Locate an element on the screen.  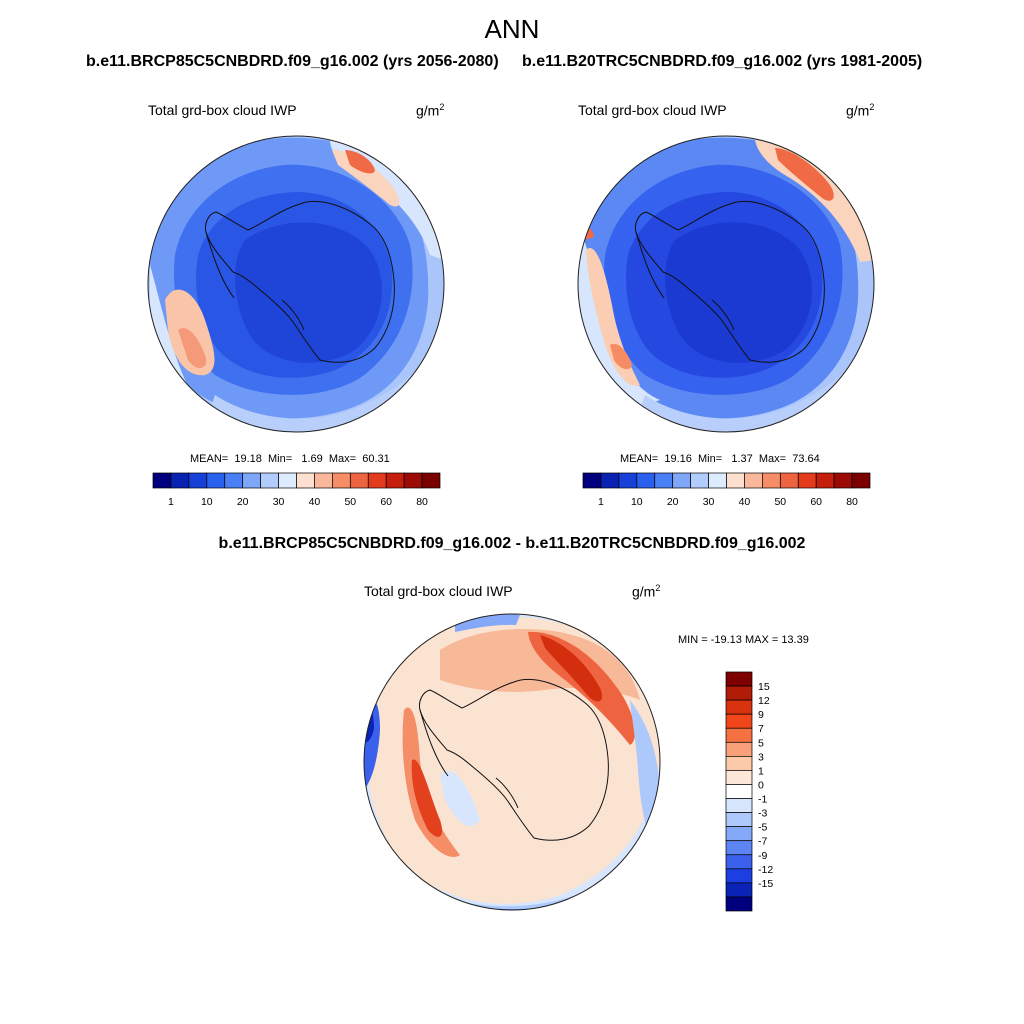
colorbar-difference-tick-label: -1 is located at coordinates (762, 800).